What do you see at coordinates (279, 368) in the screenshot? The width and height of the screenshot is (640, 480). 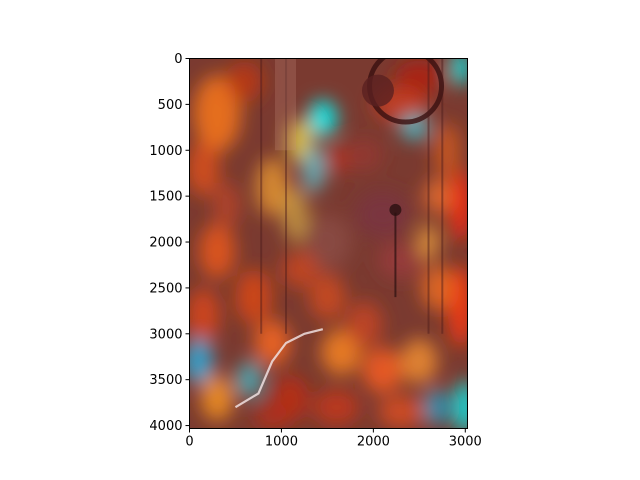 I see `rail-line` at bounding box center [279, 368].